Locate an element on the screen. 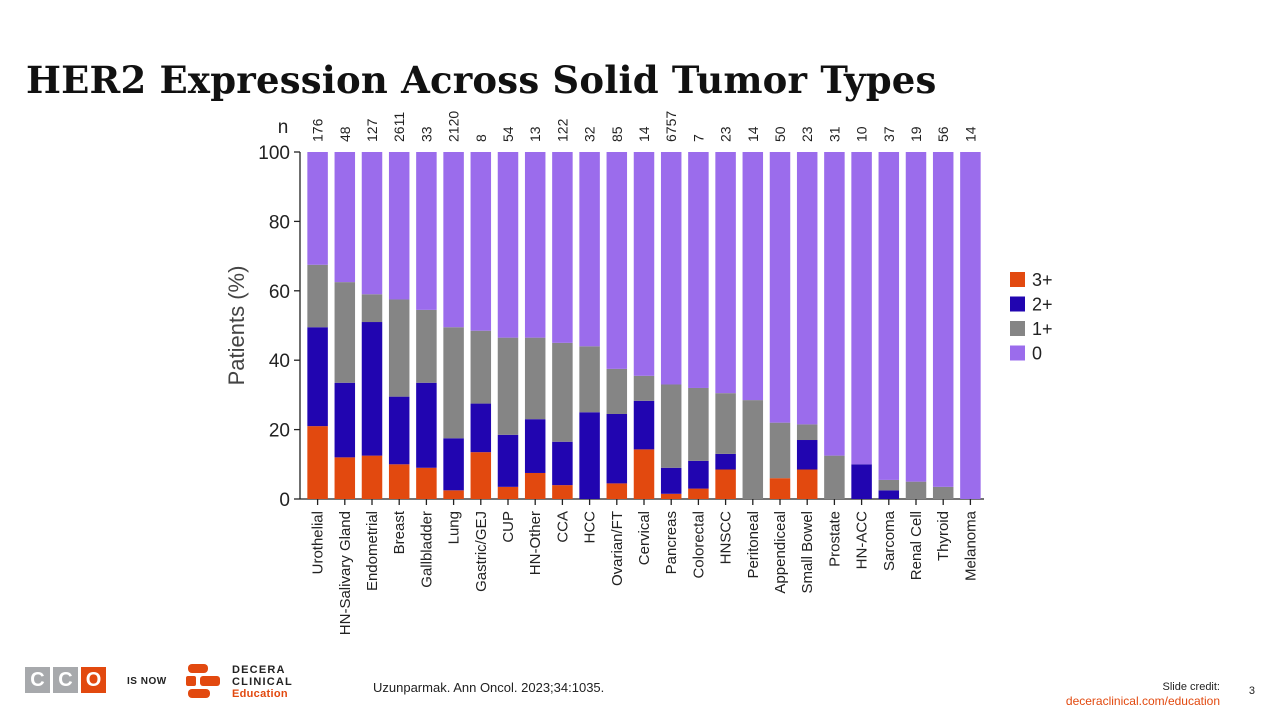 The height and width of the screenshot is (720, 1280). x-tick-label: HN-ACC is located at coordinates (862, 540).